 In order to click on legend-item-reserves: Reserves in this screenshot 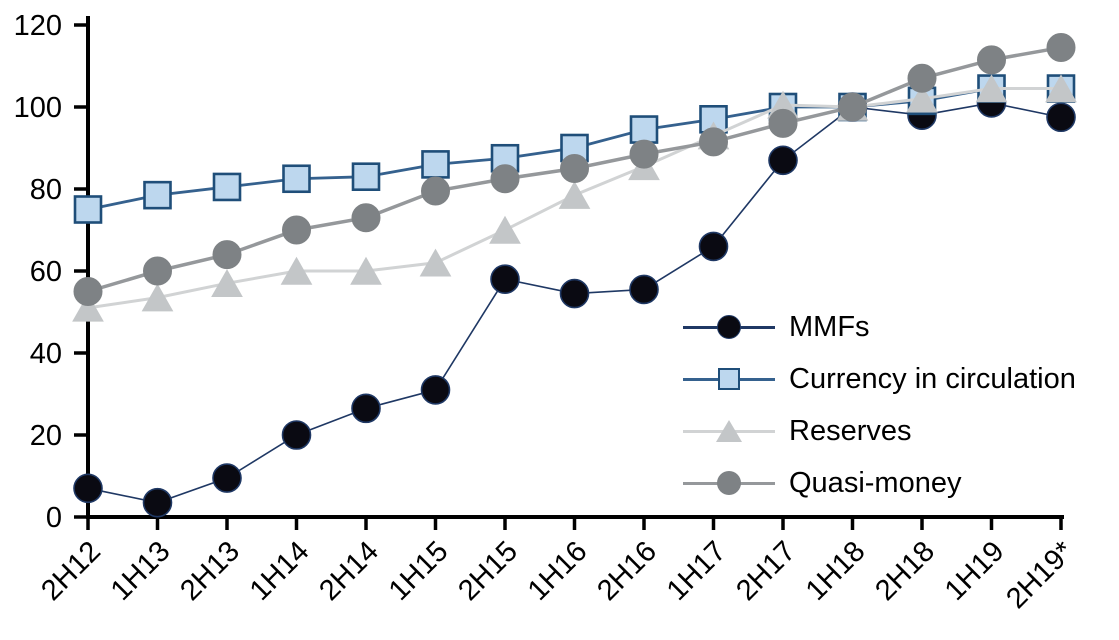, I will do `click(879, 431)`.